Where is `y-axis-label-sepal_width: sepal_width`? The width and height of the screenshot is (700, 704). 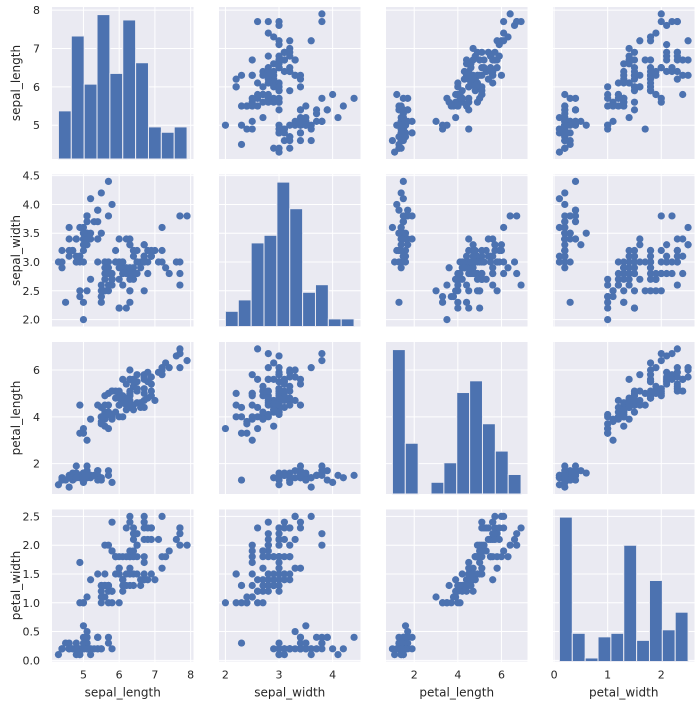 y-axis-label-sepal_width: sepal_width is located at coordinates (16, 250).